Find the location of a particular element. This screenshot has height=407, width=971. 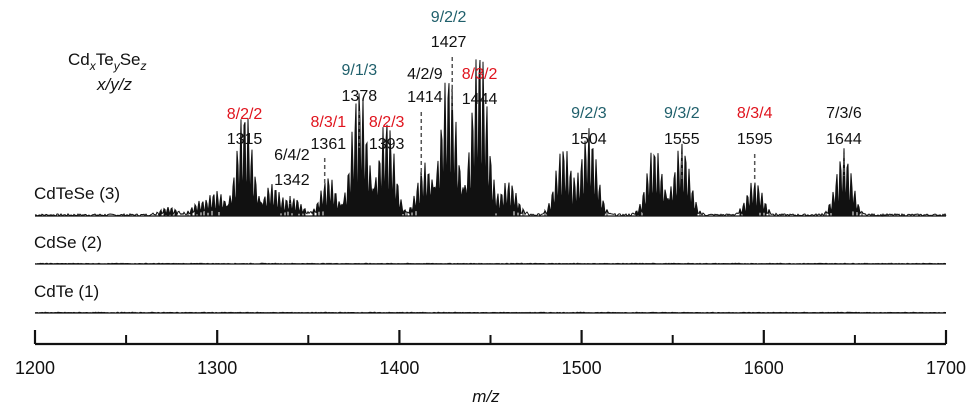

x-tick-label: 1300 is located at coordinates (217, 368).